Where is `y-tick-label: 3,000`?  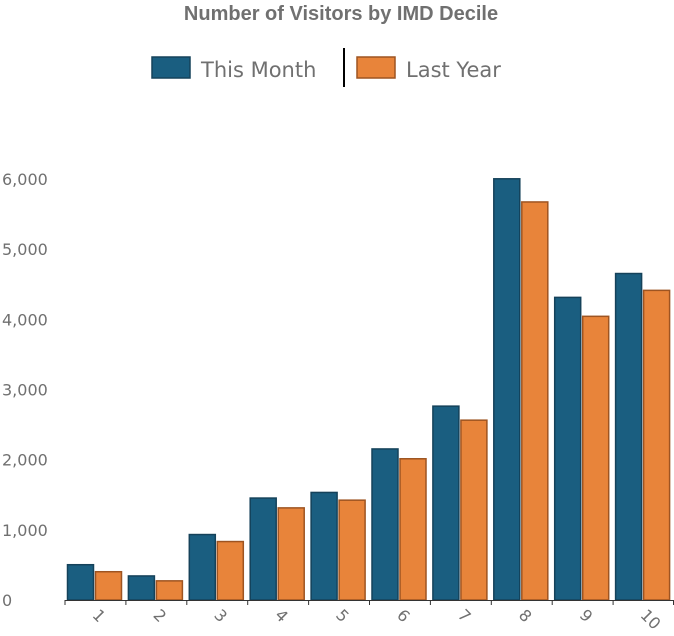 y-tick-label: 3,000 is located at coordinates (25, 390).